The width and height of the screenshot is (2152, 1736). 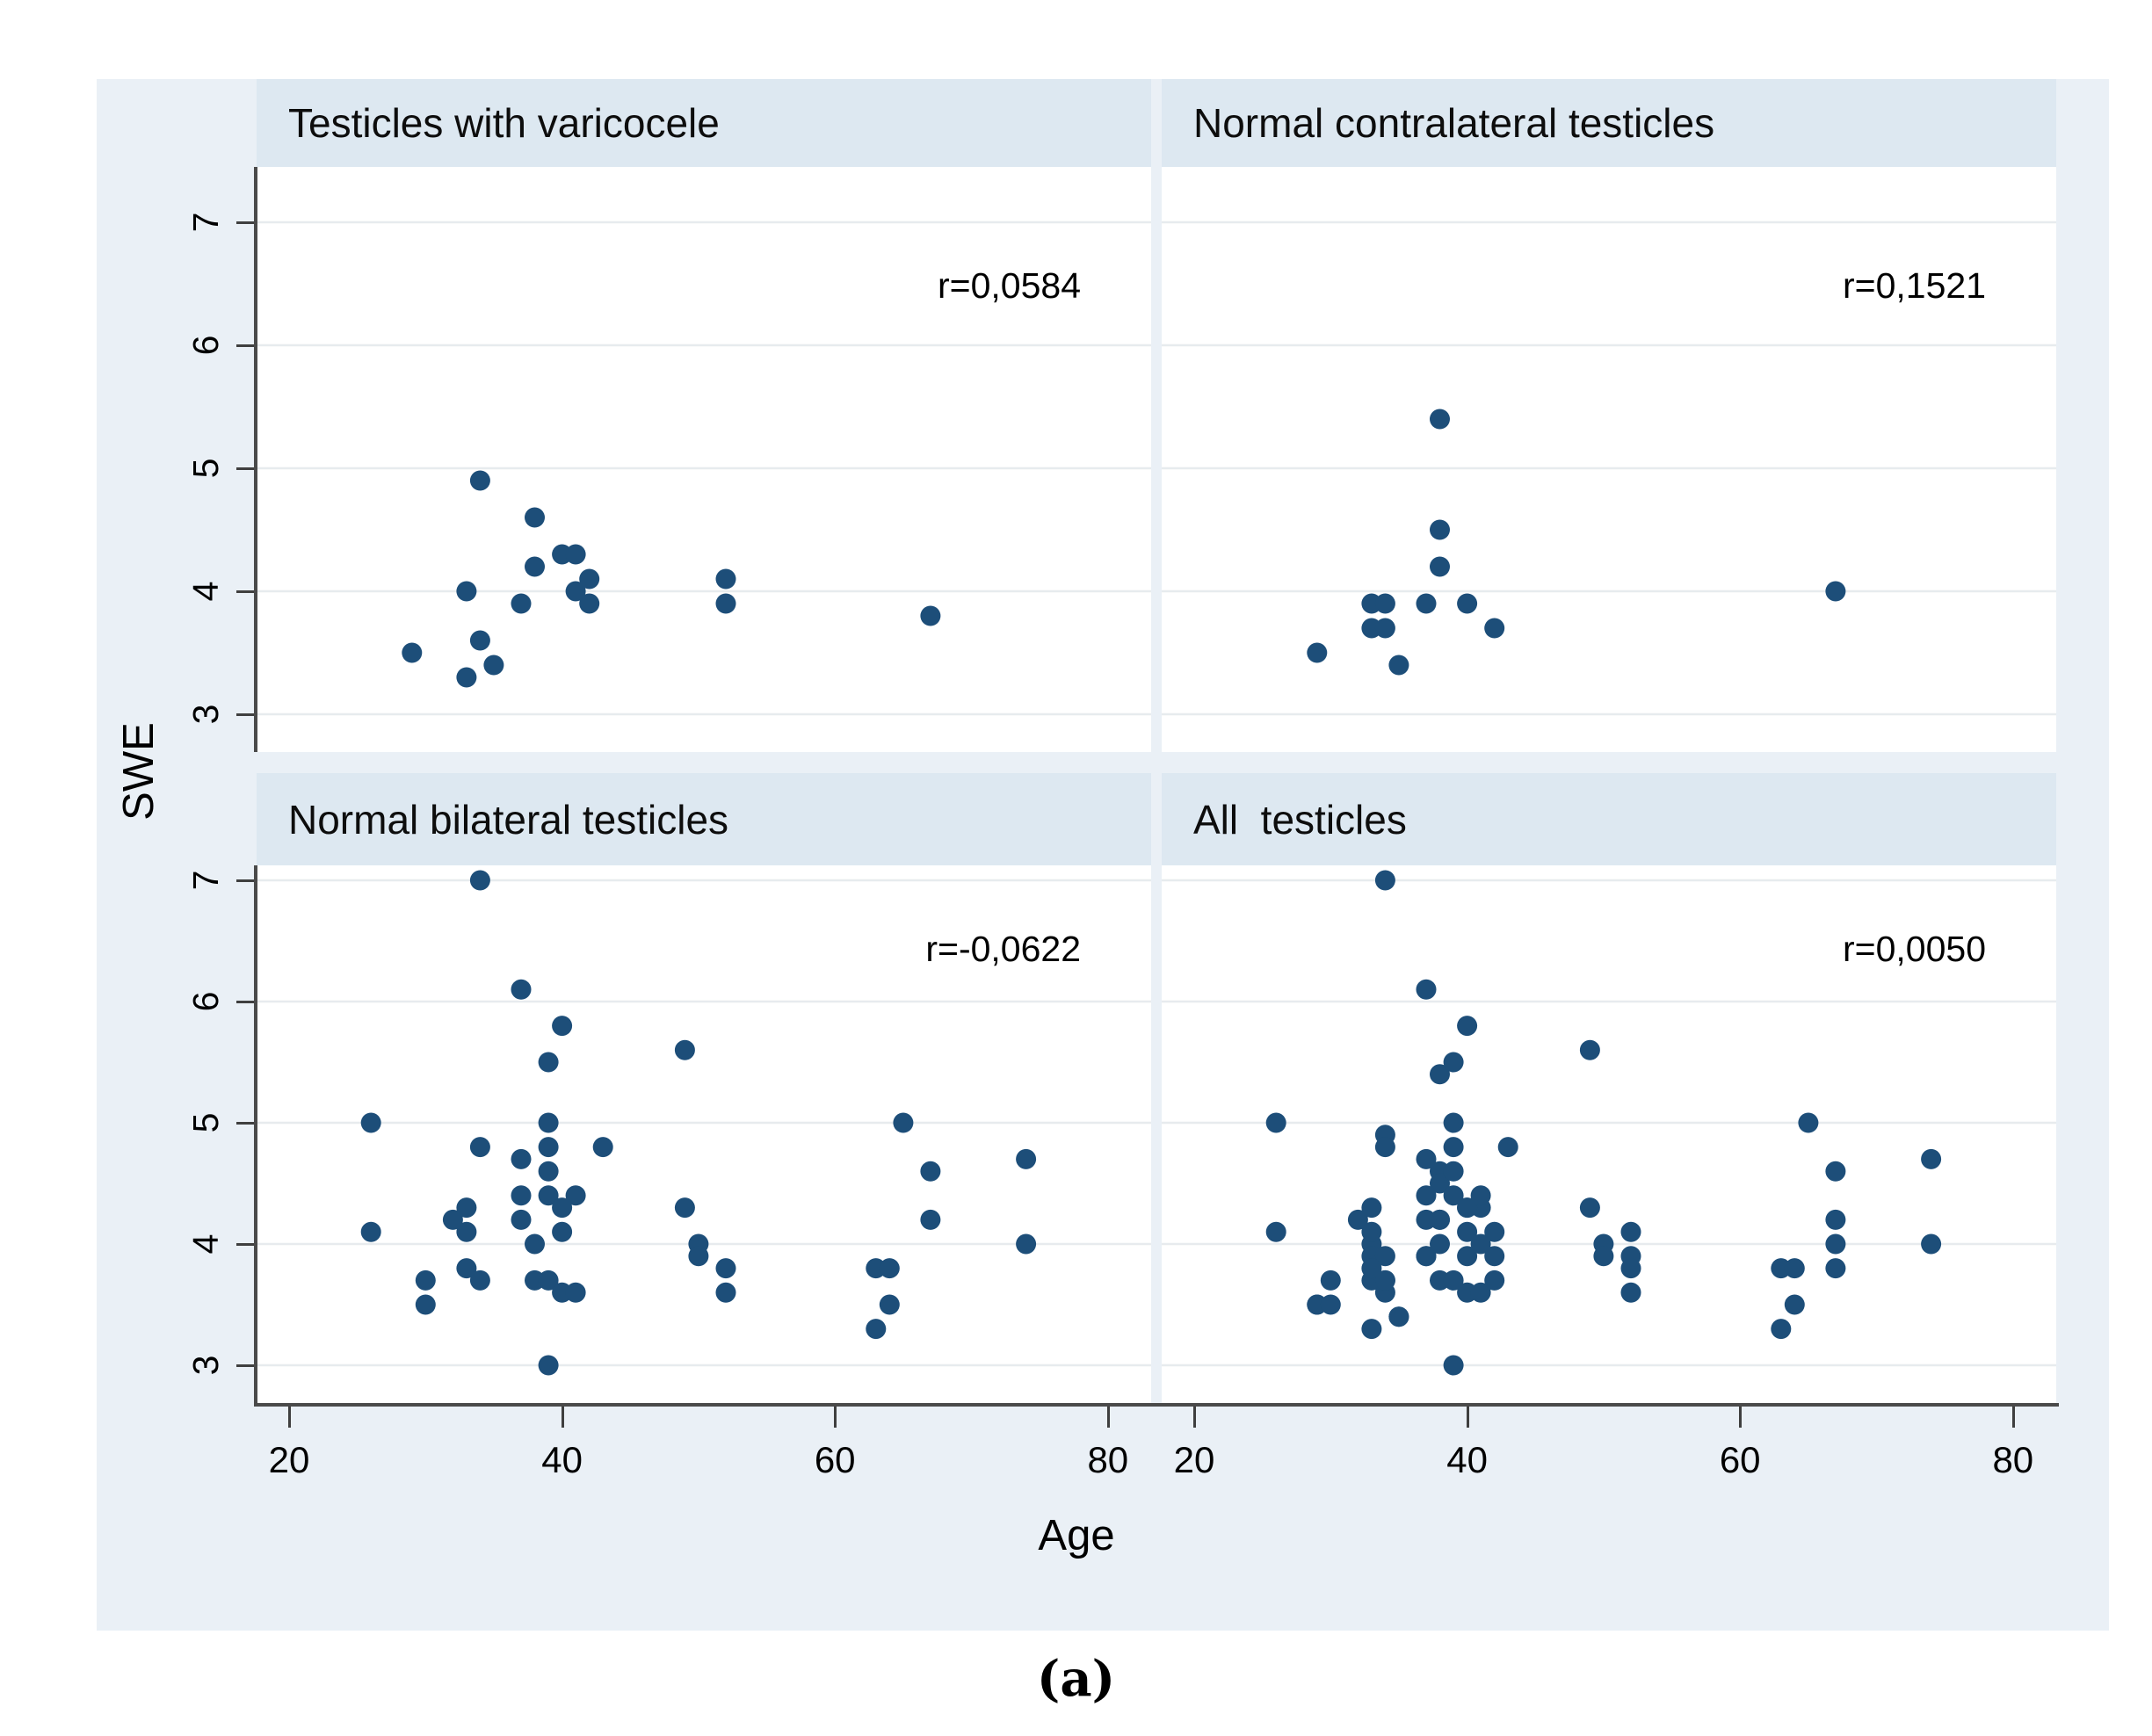 What do you see at coordinates (206, 1365) in the screenshot?
I see `y-tick-label: 3` at bounding box center [206, 1365].